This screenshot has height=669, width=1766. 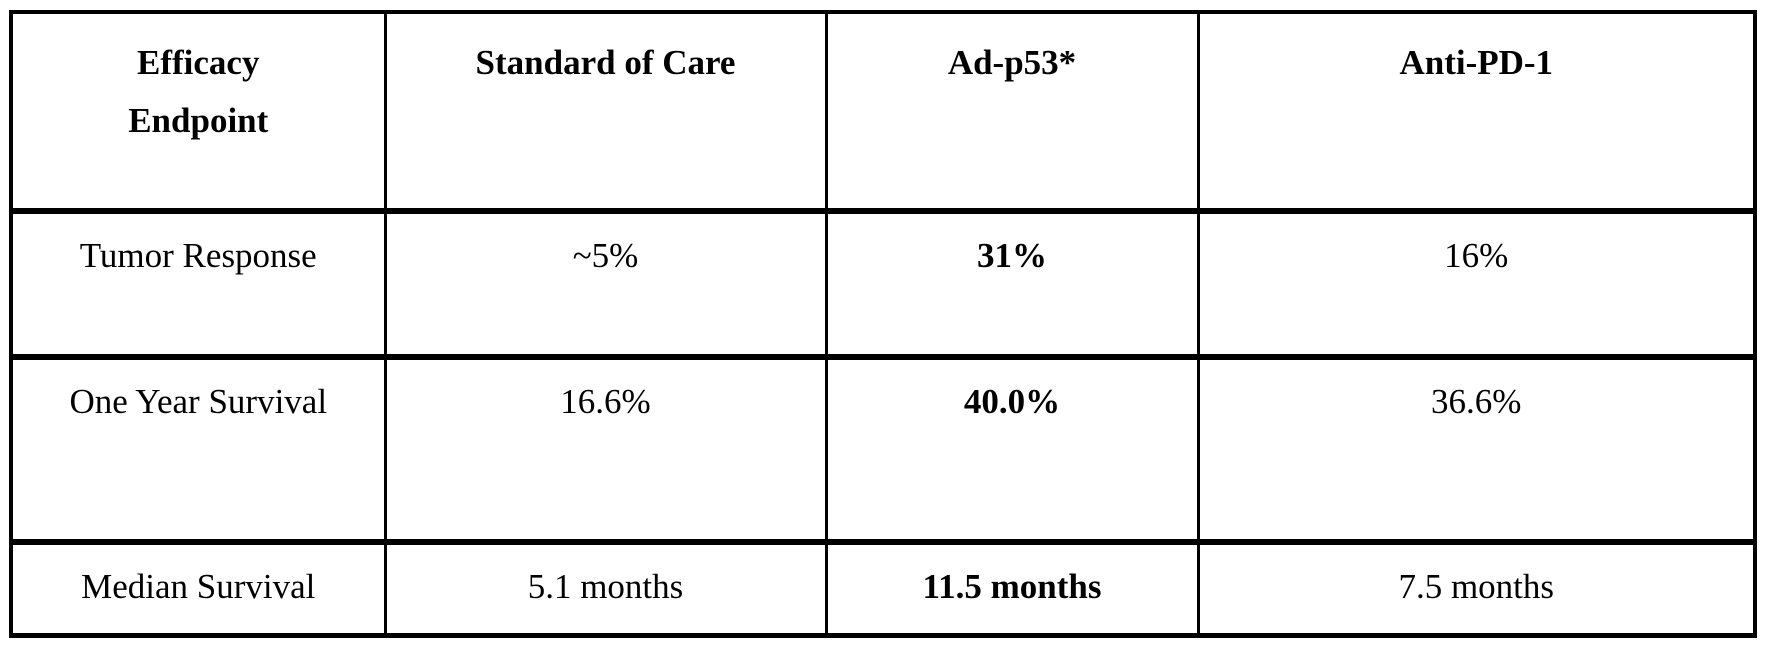 I want to click on header-standard-of-care: Standard of Care, so click(x=605, y=111).